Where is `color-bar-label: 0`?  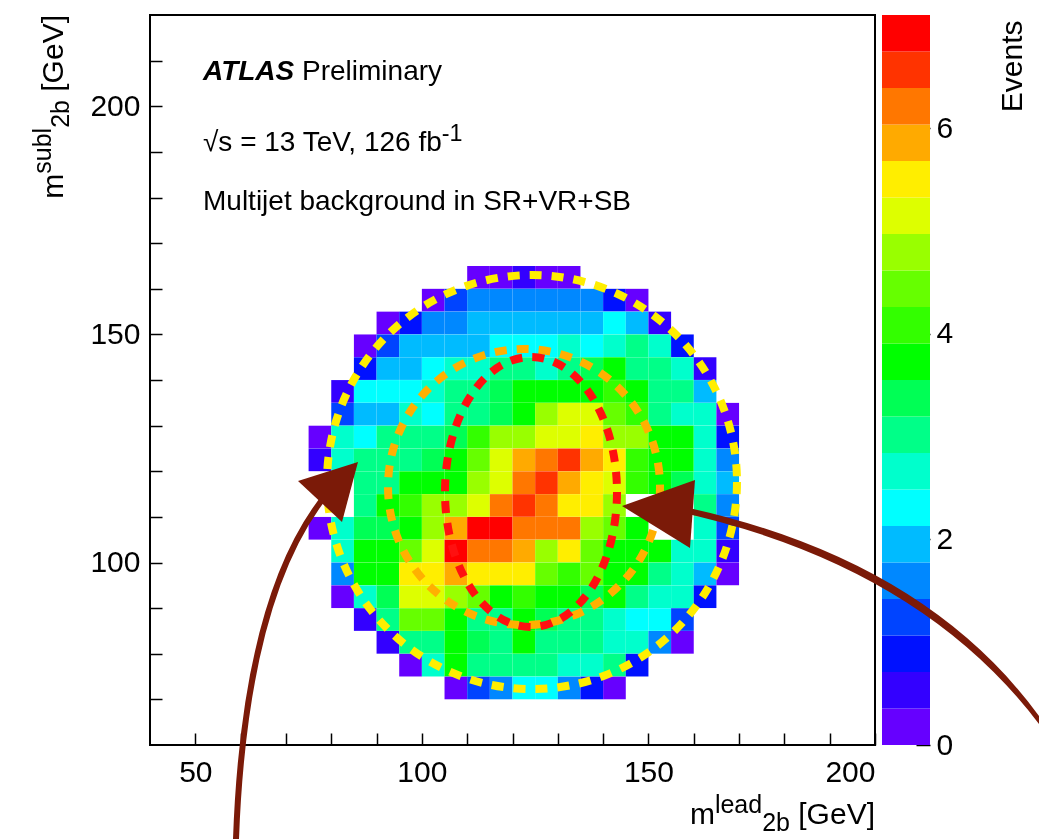
color-bar-label: 0 is located at coordinates (945, 744).